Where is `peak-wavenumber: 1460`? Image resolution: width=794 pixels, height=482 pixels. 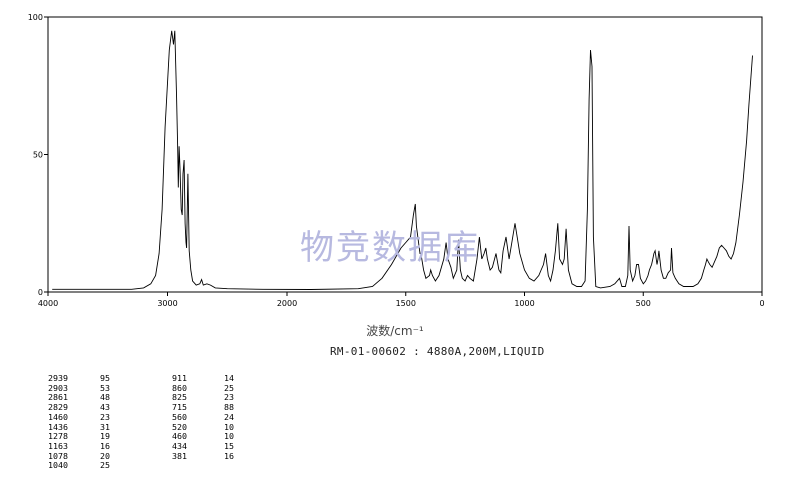
peak-wavenumber: 1460 is located at coordinates (58, 416).